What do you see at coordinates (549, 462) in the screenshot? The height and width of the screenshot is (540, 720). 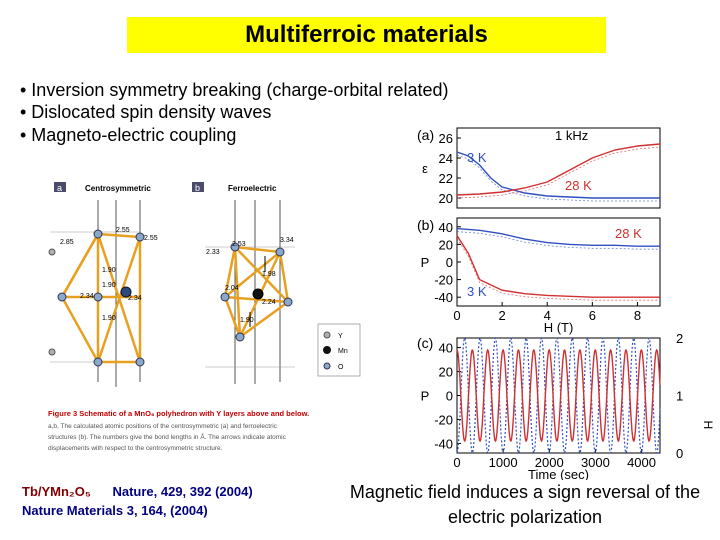 I see `x-tick-label: 2000` at bounding box center [549, 462].